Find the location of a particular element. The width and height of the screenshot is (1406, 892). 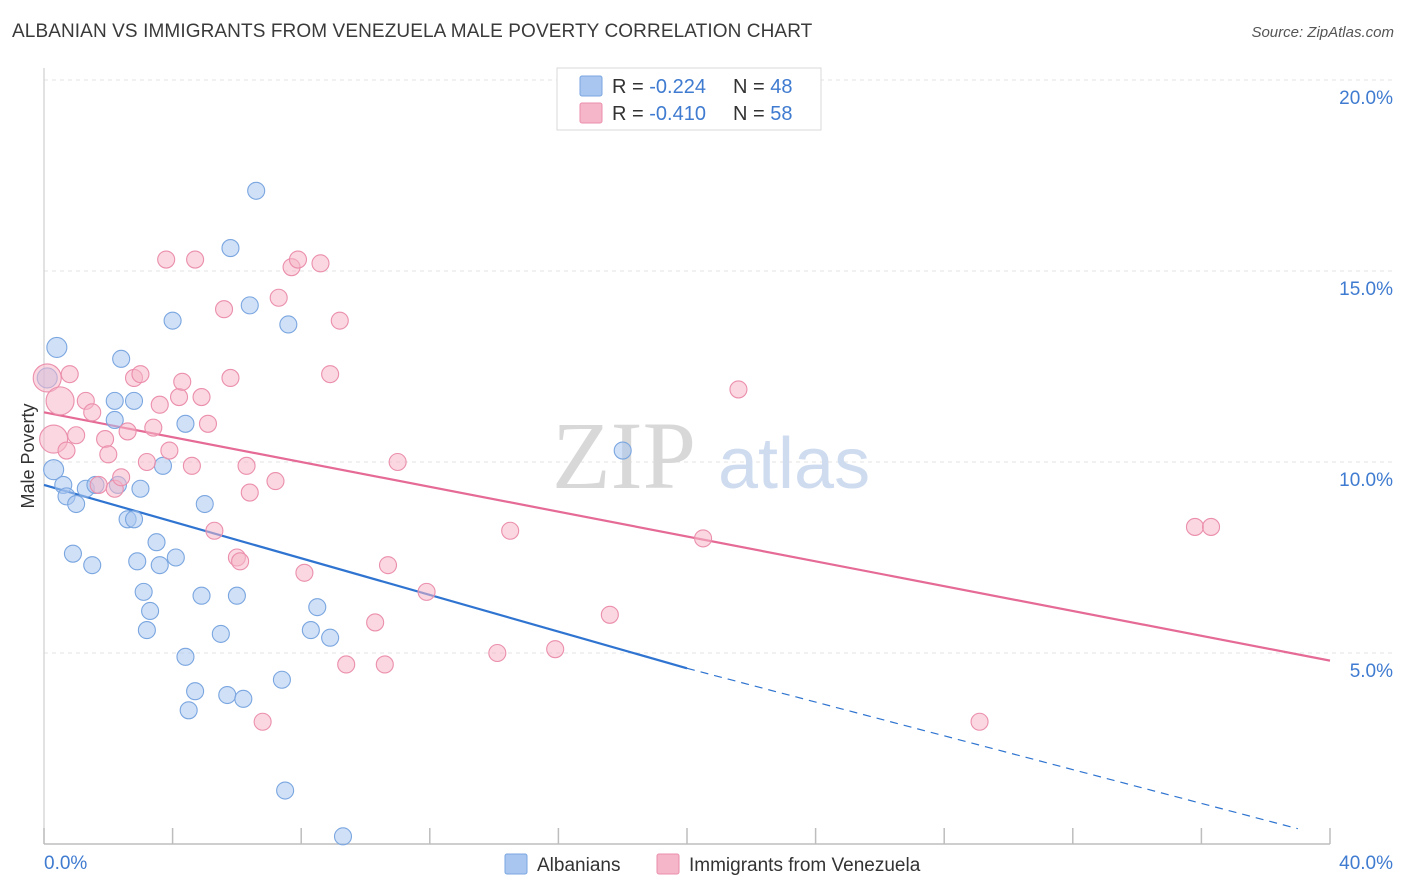

legend-top: R = -0.224 N = 48 R = -0.410 N = 58 is located at coordinates (689, 99).